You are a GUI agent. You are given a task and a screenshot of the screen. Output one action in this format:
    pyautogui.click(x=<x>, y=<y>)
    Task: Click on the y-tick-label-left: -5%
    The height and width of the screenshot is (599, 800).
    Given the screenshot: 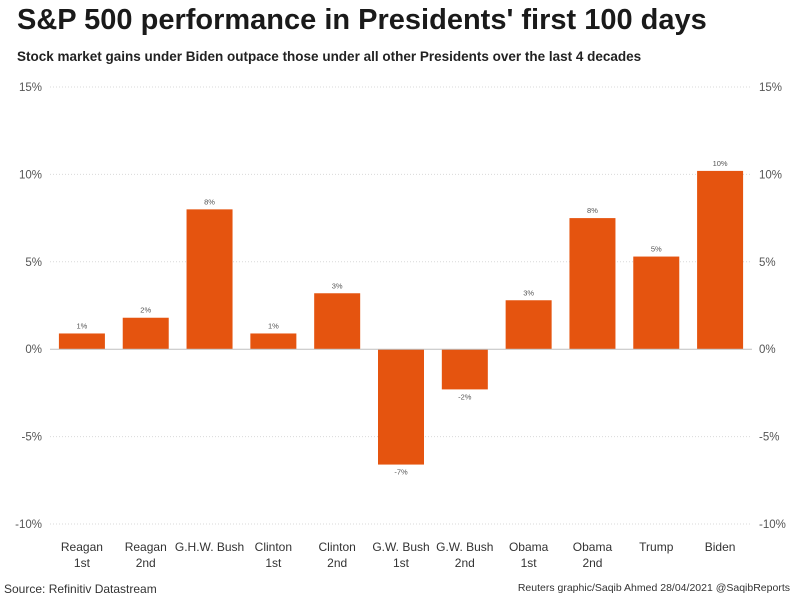 What is the action you would take?
    pyautogui.click(x=32, y=438)
    